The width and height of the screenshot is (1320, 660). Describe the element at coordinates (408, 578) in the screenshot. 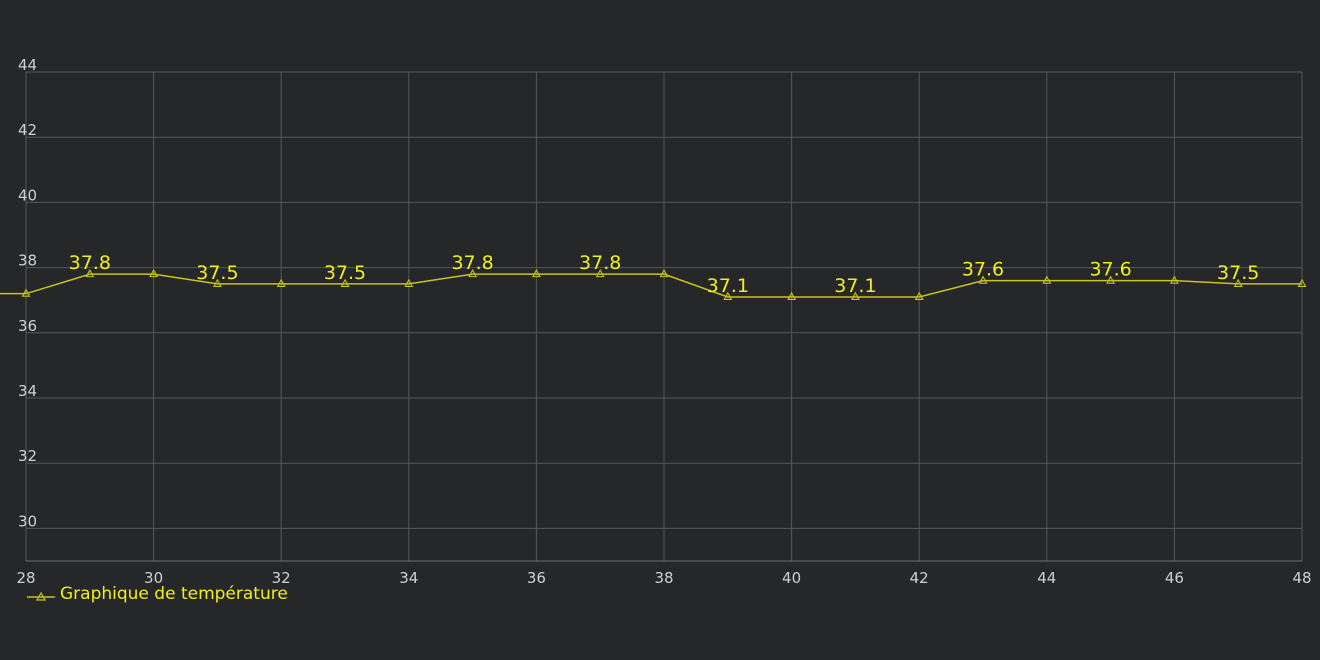

I see `x-tick-label: 34` at that location.